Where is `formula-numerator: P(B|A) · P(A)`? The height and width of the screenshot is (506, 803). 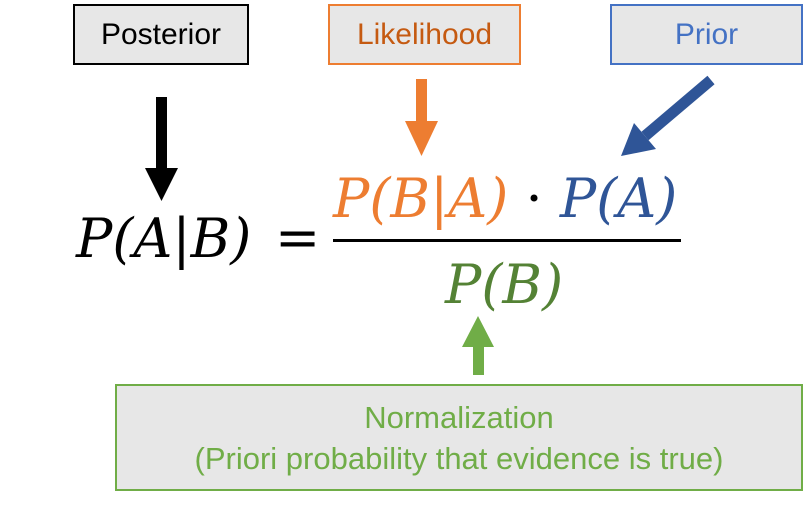
formula-numerator: P(B|A) · P(A) is located at coordinates (505, 199).